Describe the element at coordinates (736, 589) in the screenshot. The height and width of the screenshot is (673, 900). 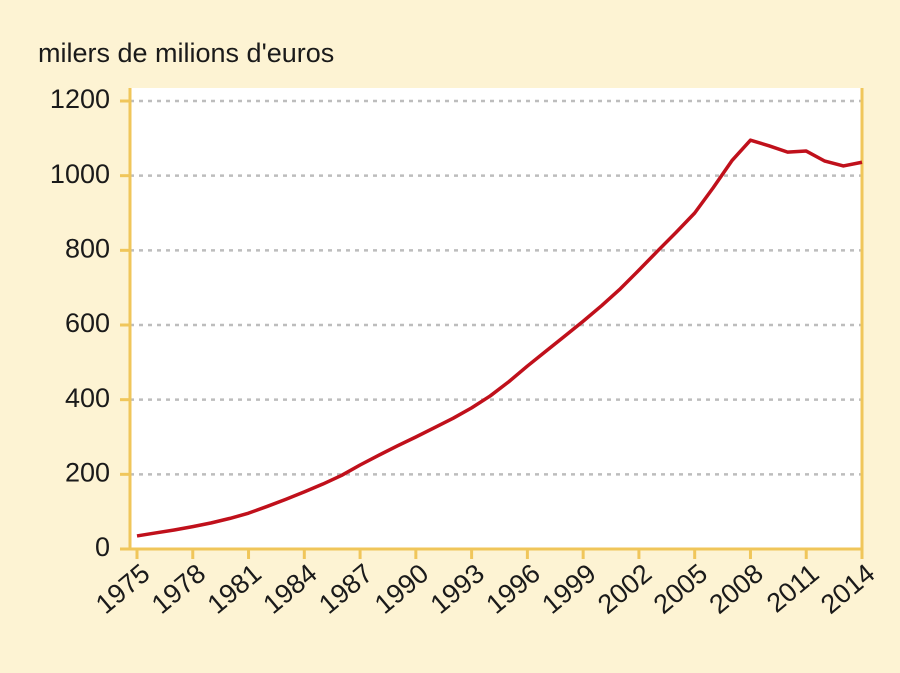
I see `x-tick-label: 2008` at that location.